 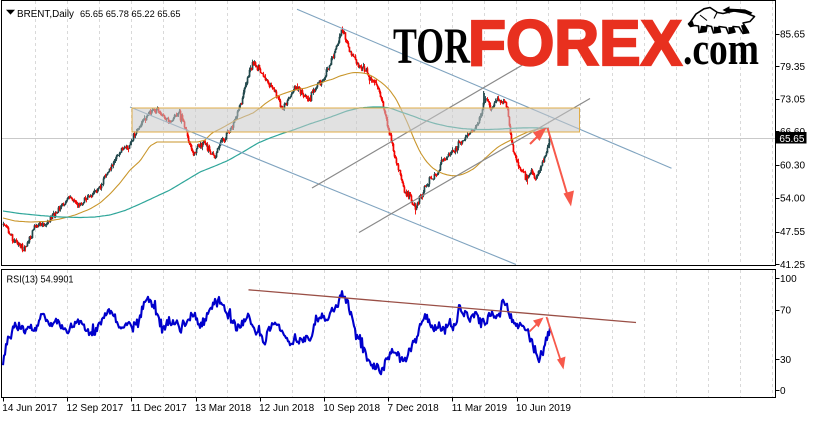 What do you see at coordinates (286, 408) in the screenshot?
I see `svg-text: 12 Jun 2018` at bounding box center [286, 408].